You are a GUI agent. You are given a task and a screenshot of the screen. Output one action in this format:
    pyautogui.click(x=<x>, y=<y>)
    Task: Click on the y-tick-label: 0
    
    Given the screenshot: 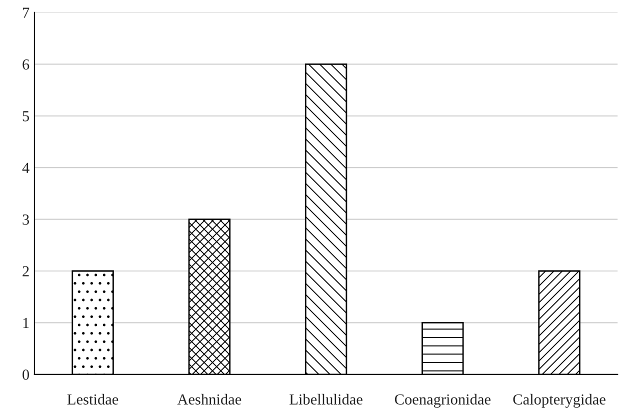 What is the action you would take?
    pyautogui.click(x=26, y=375)
    